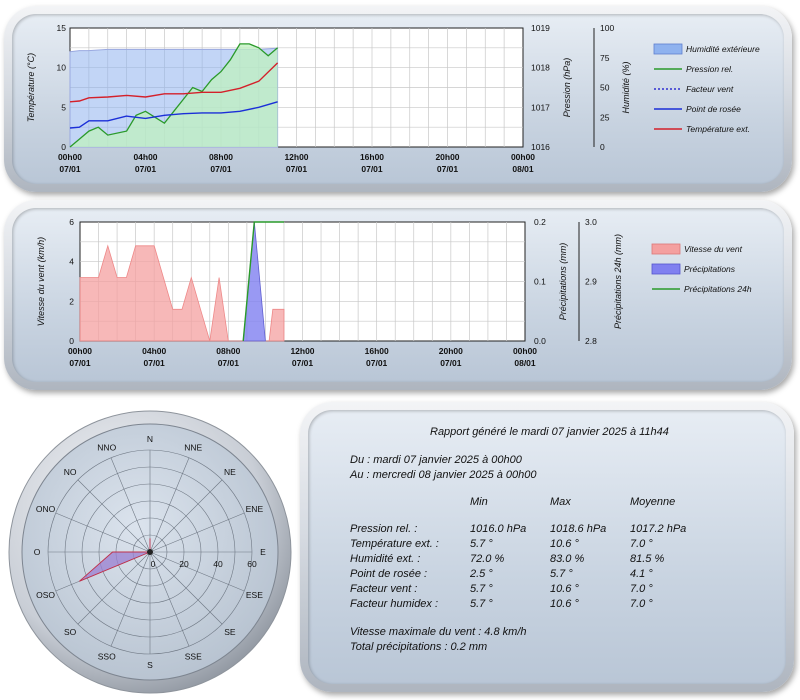  I want to click on legend-label: Température ext., so click(718, 129).